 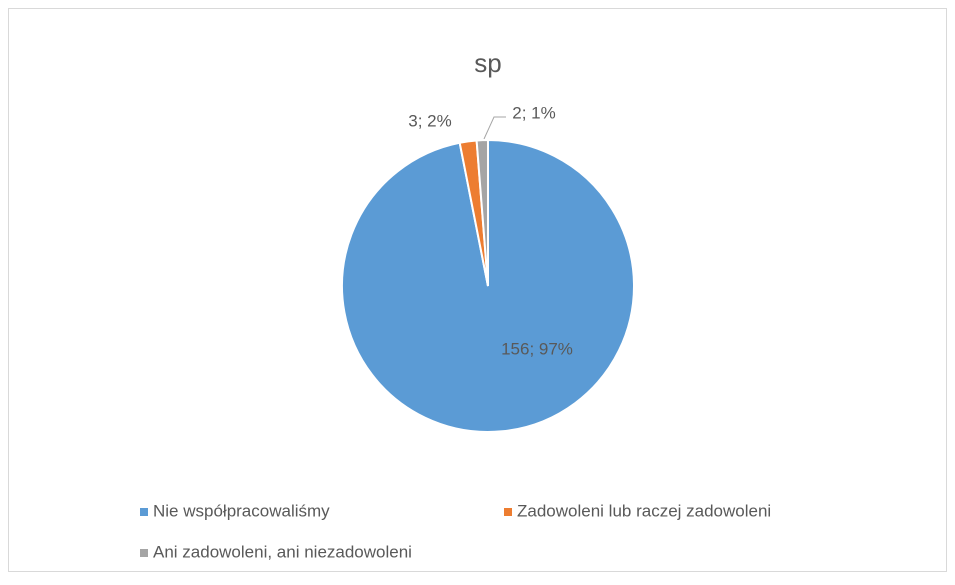 What do you see at coordinates (429, 120) in the screenshot?
I see `data-label: 3; 2%` at bounding box center [429, 120].